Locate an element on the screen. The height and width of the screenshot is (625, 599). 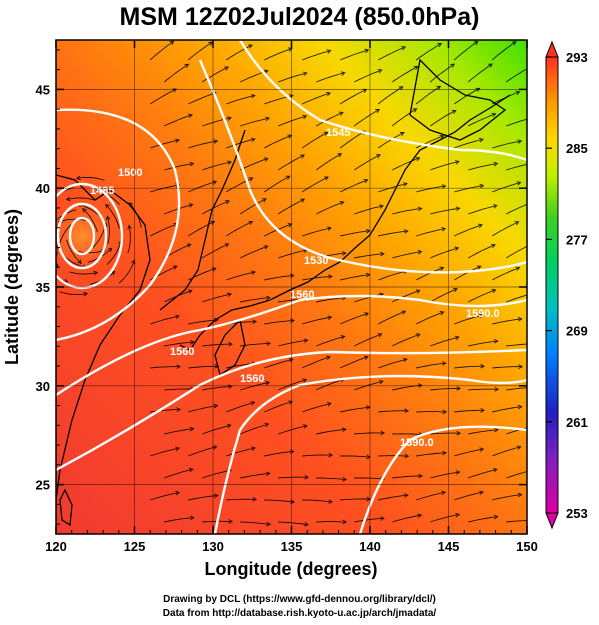
y-tick-label: 35 is located at coordinates (43, 287).